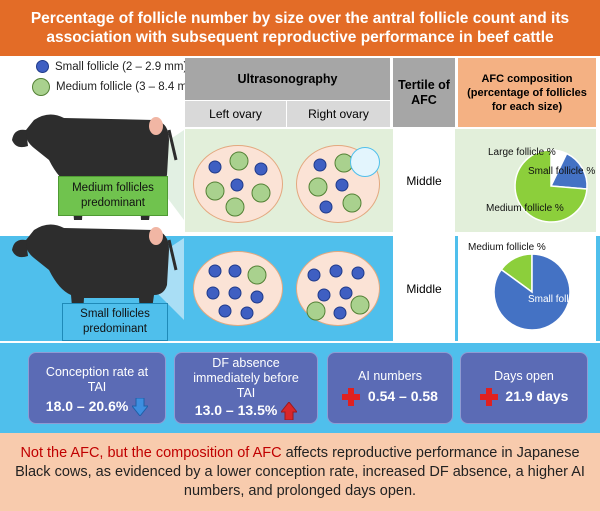 The height and width of the screenshot is (511, 600). I want to click on pie-small-label-medium: Medium follicle %, so click(507, 247).